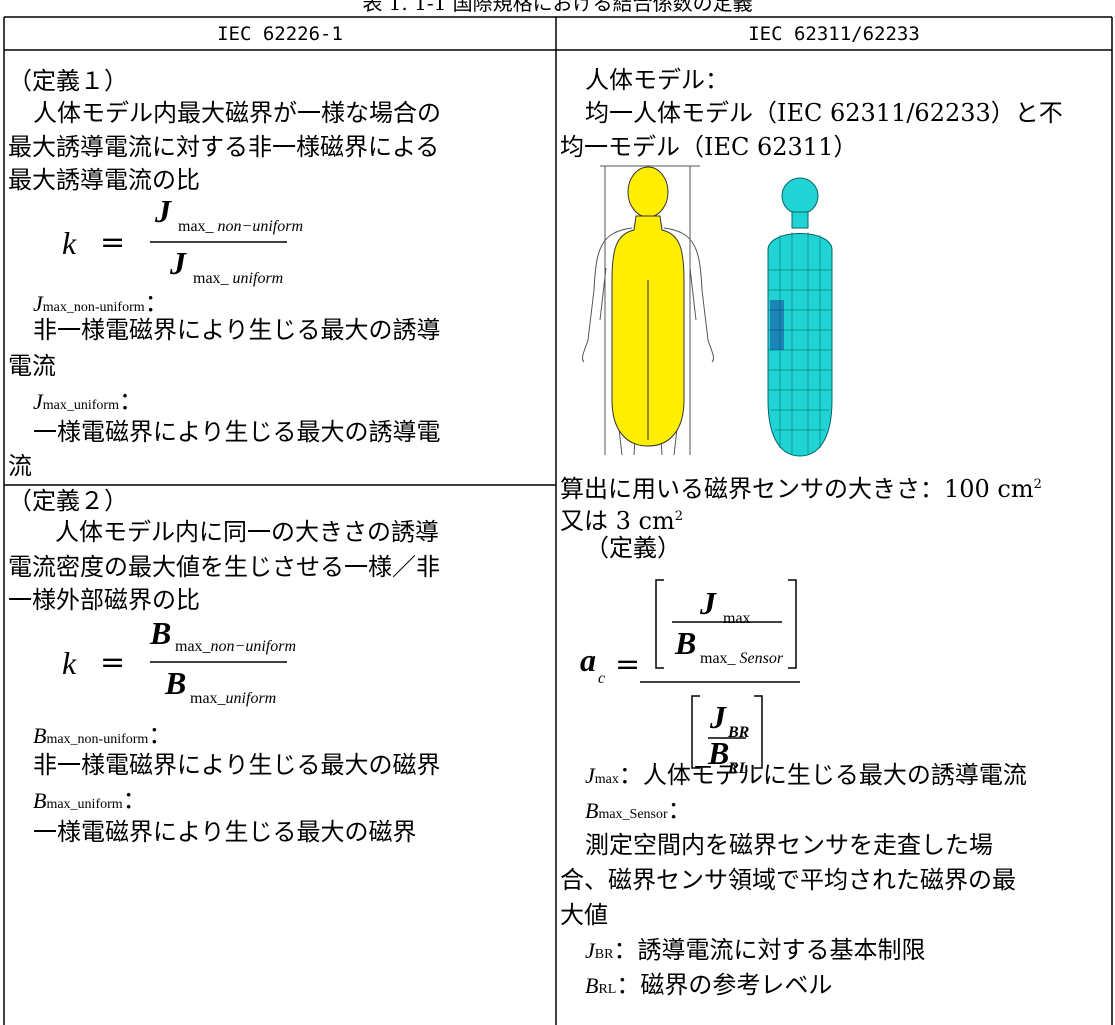 The image size is (1115, 1025). What do you see at coordinates (607, 989) in the screenshot?
I see `term-sub: RL` at bounding box center [607, 989].